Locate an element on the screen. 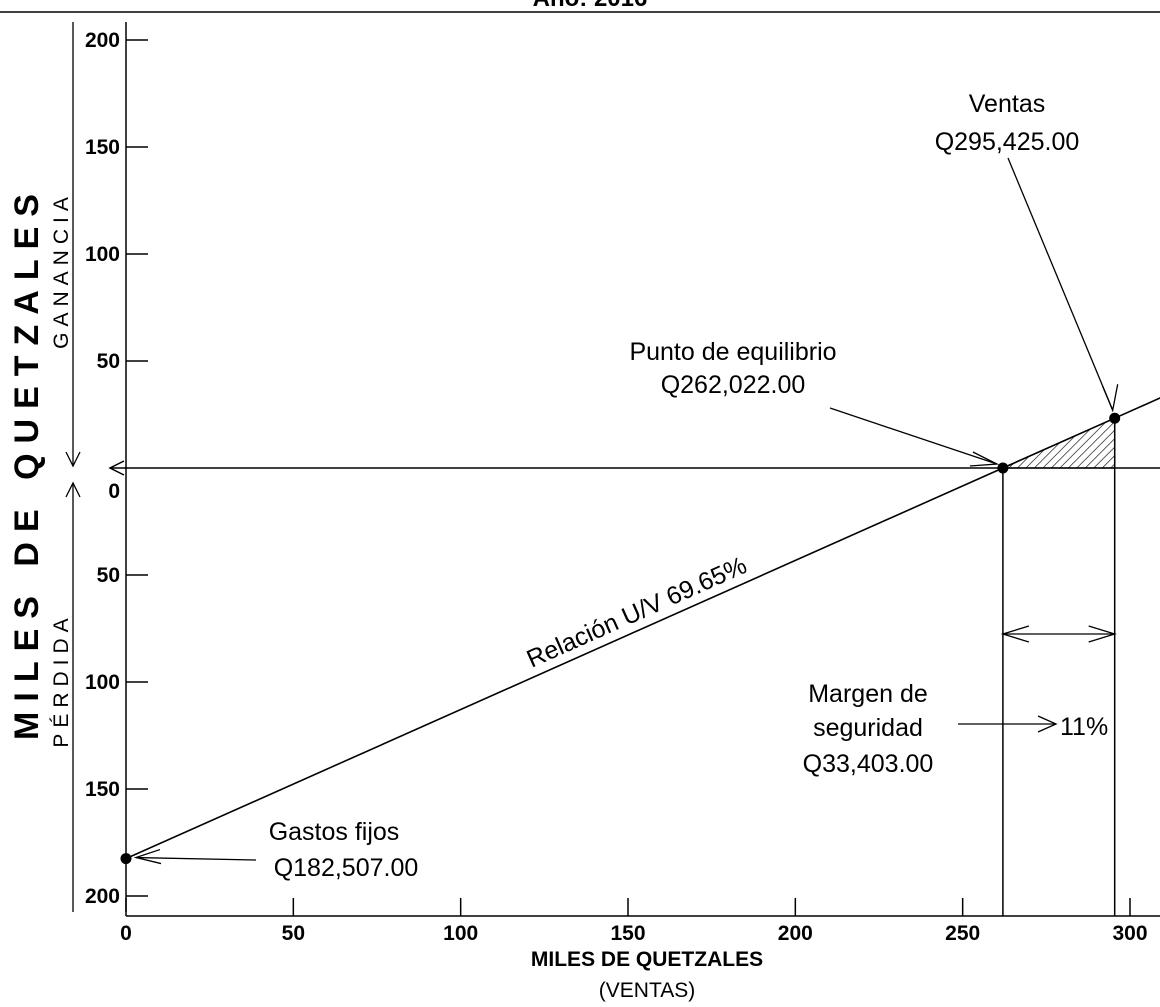  x-tick-label: 100 is located at coordinates (460, 933).